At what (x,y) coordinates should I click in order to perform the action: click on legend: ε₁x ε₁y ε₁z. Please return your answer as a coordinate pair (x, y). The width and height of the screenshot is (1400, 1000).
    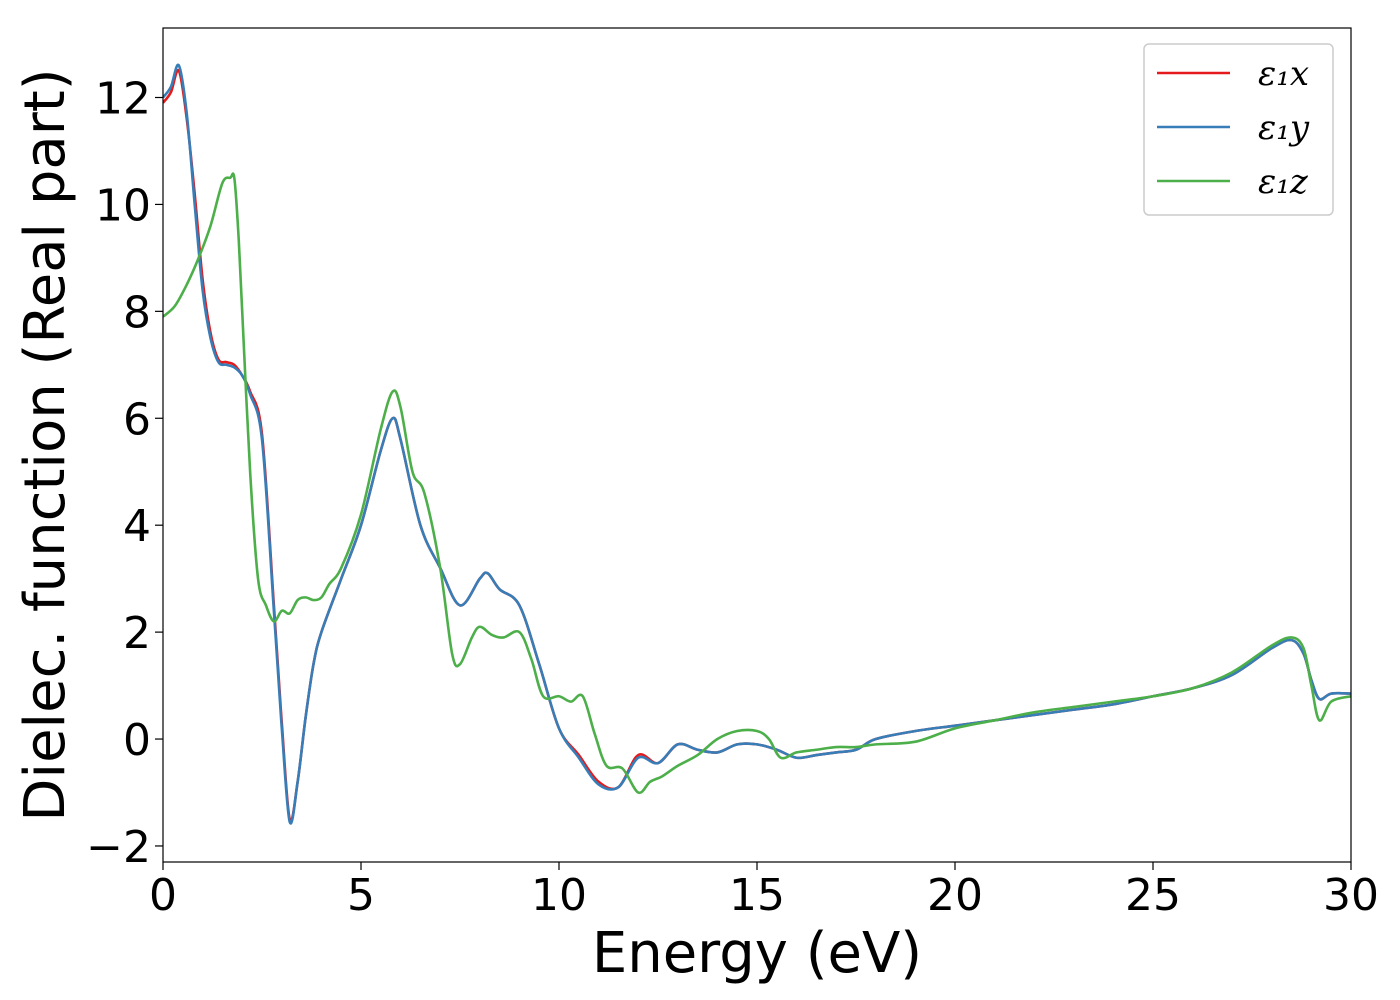
    Looking at the image, I should click on (1238, 129).